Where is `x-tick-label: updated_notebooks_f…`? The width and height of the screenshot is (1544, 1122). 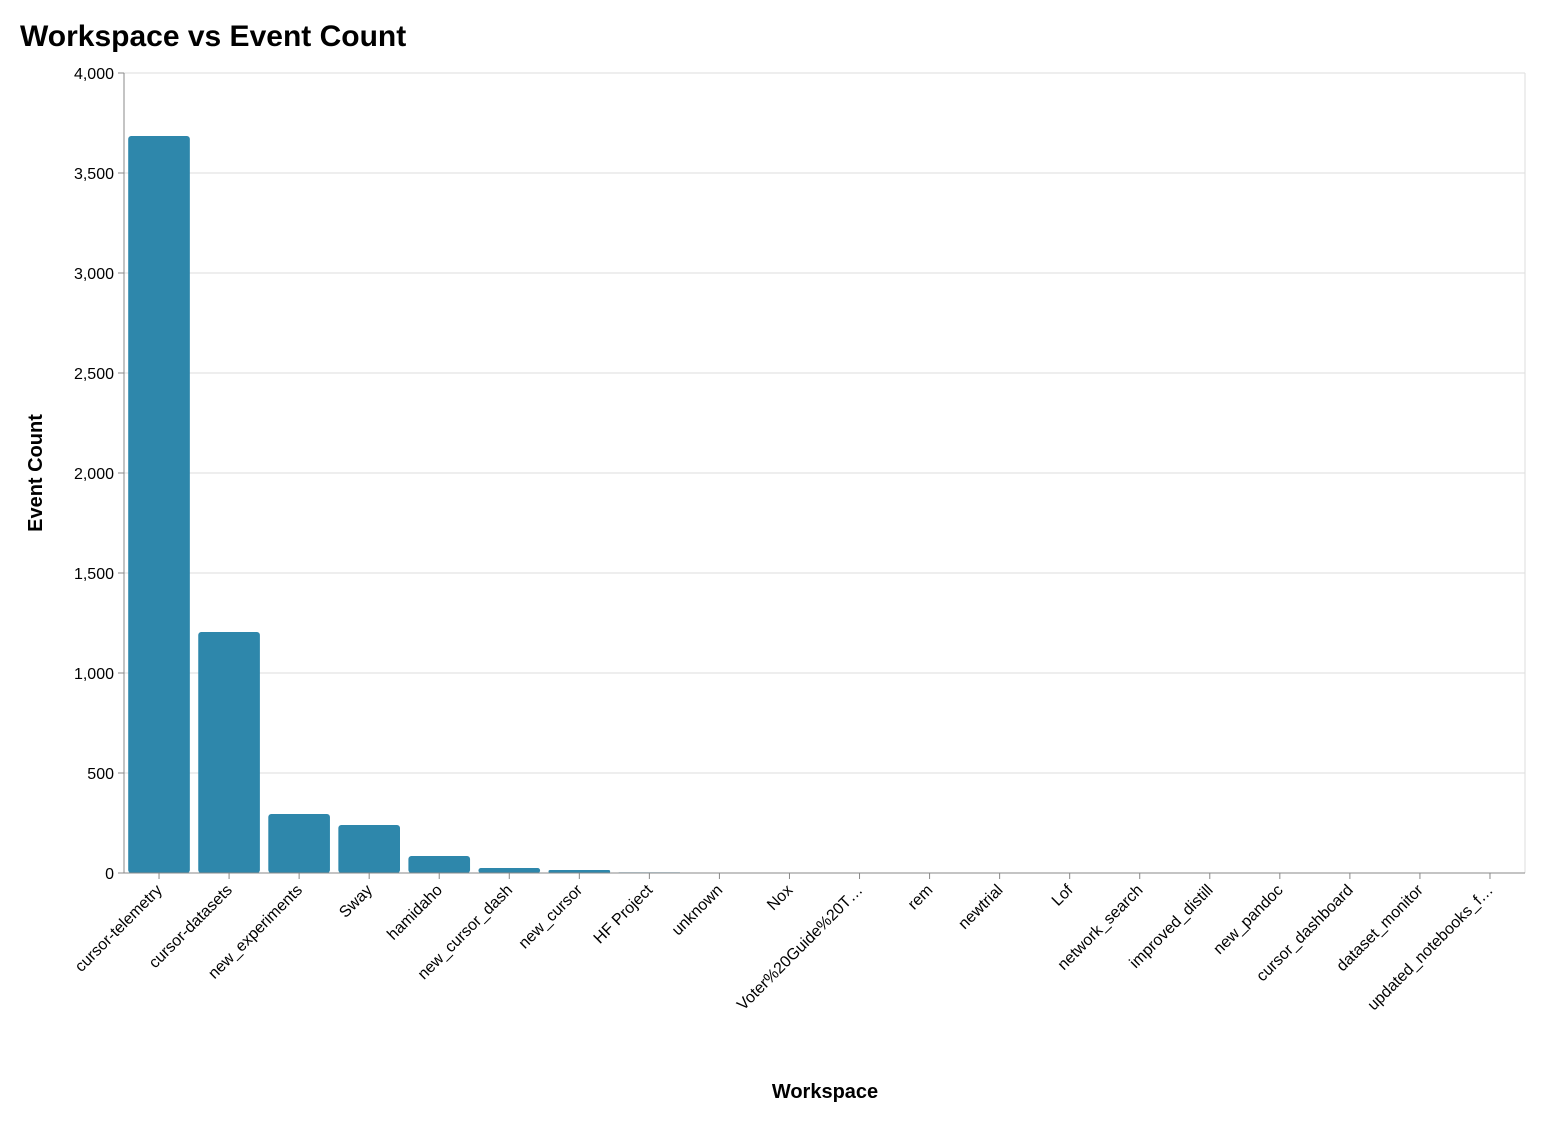
x-tick-label: updated_notebooks_f… is located at coordinates (1431, 948).